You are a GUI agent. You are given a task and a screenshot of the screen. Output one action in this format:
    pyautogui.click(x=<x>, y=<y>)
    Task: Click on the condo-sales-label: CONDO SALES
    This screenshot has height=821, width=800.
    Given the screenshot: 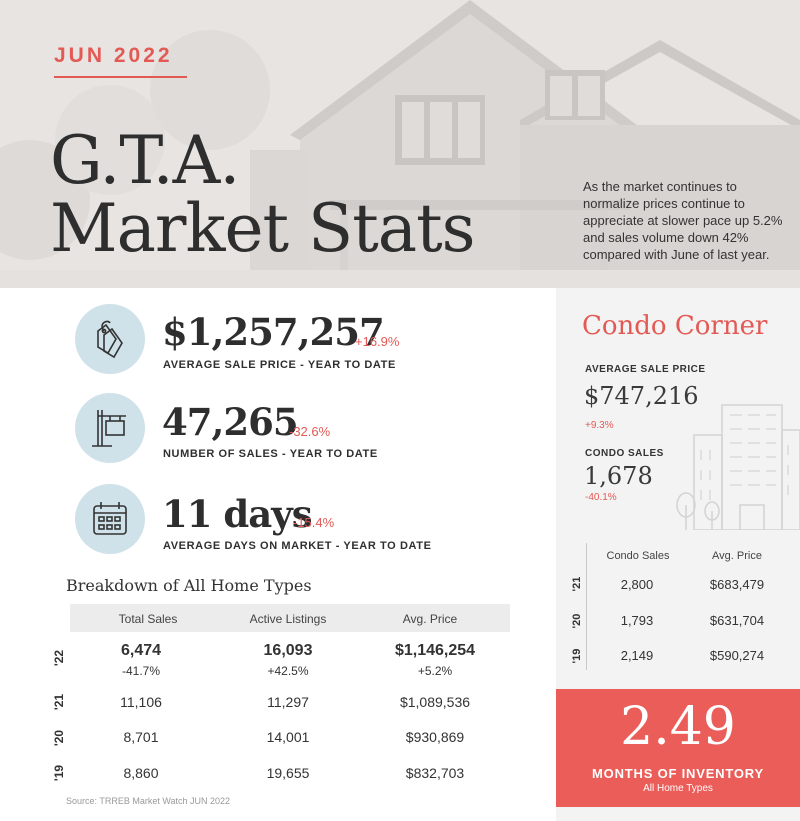 What is the action you would take?
    pyautogui.click(x=624, y=453)
    